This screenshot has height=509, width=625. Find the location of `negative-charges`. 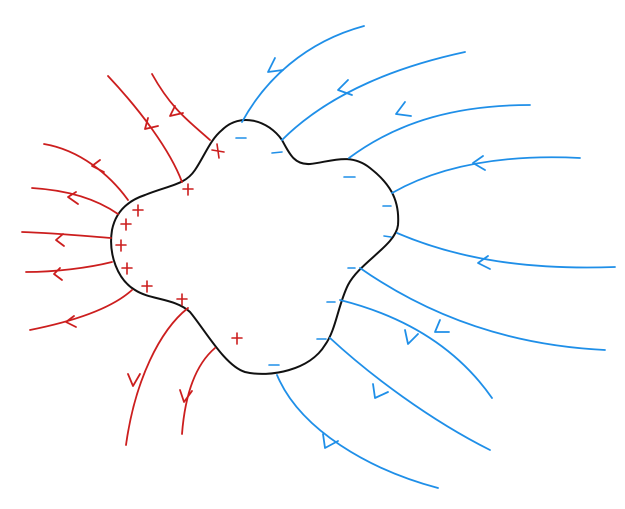

negative-charges is located at coordinates (313, 251).